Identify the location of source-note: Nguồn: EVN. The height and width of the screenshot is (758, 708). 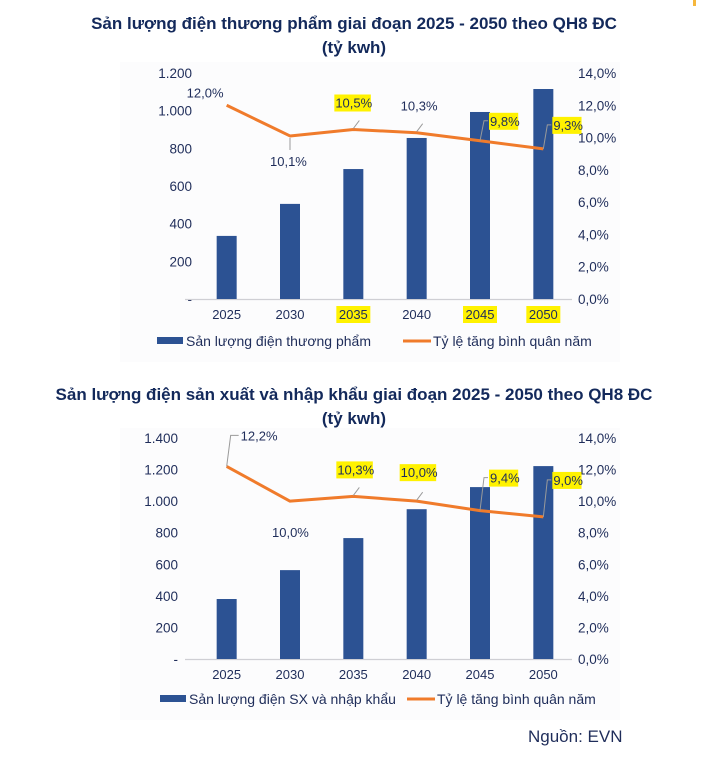
(575, 736).